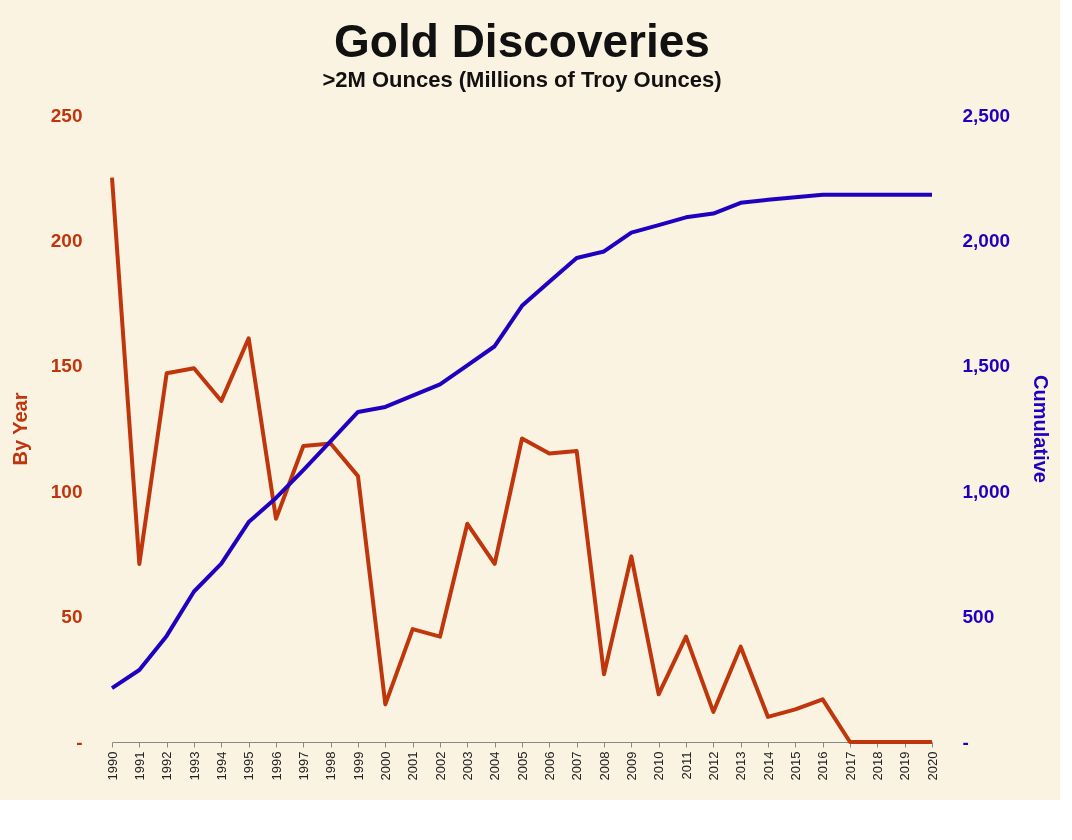 Image resolution: width=1072 pixels, height=840 pixels. Describe the element at coordinates (850, 766) in the screenshot. I see `x-tick-label: 2017` at that location.